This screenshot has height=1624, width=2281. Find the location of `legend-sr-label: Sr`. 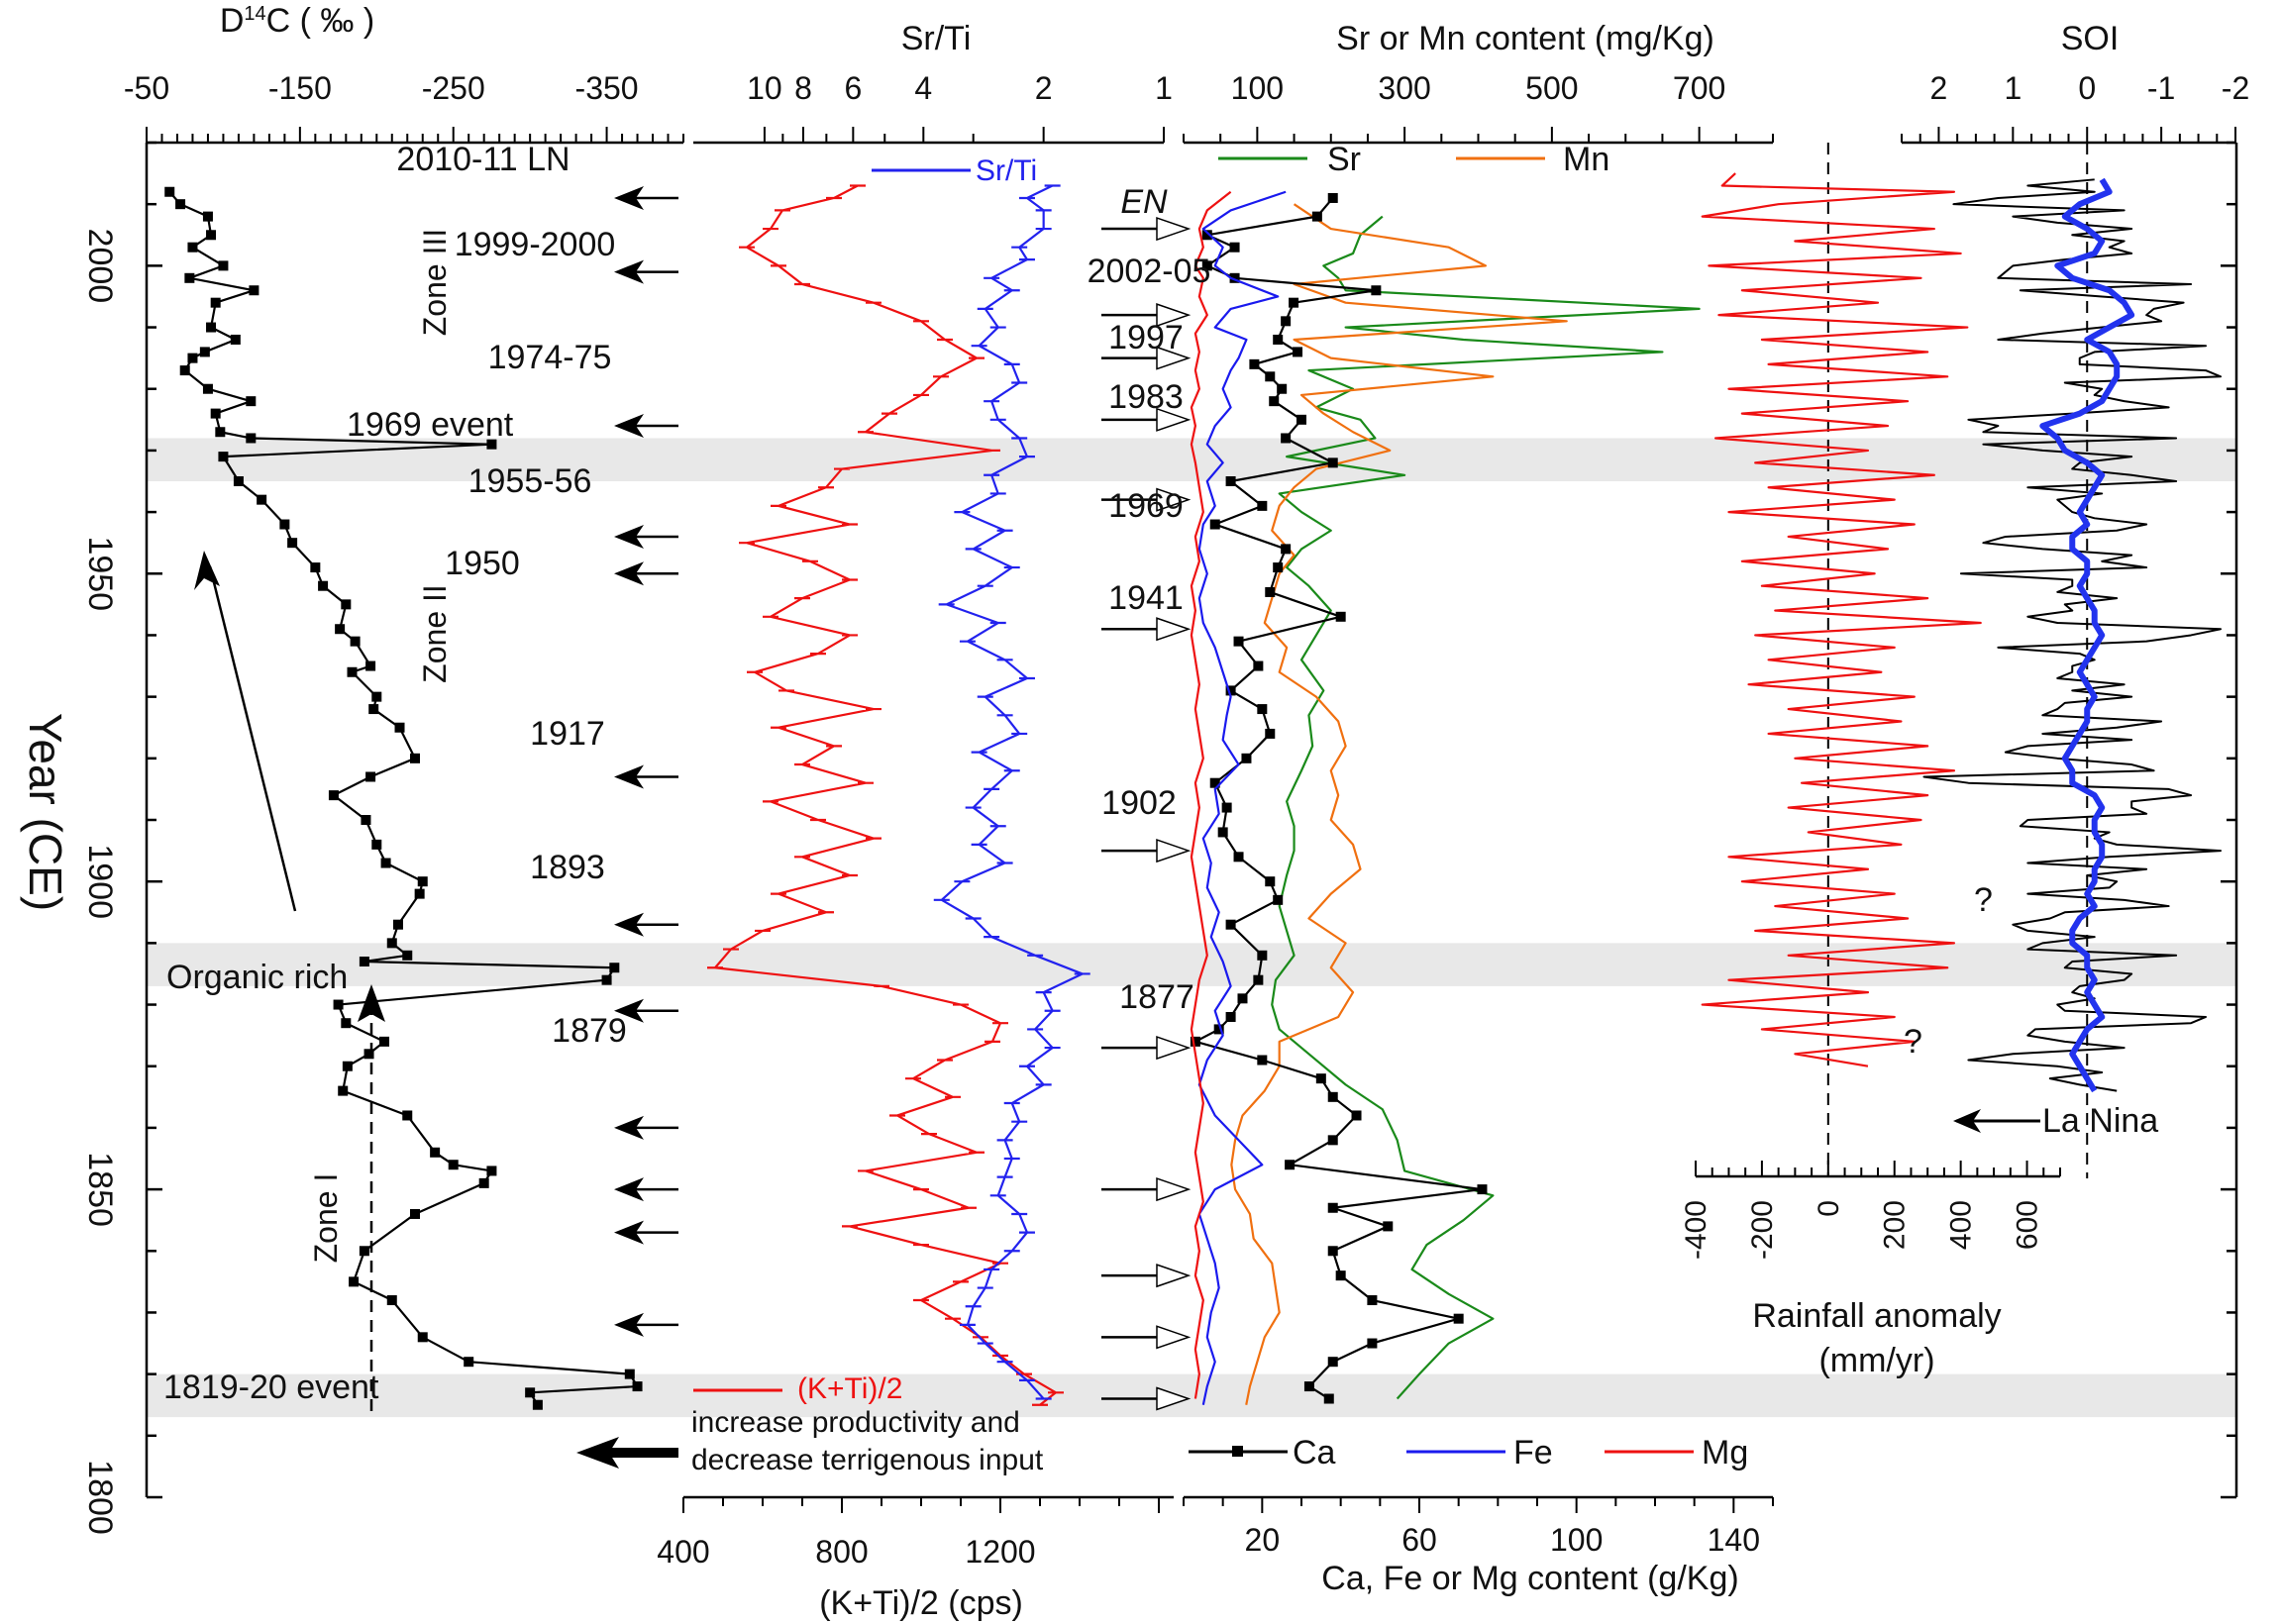

legend-sr-label: Sr is located at coordinates (1344, 159).